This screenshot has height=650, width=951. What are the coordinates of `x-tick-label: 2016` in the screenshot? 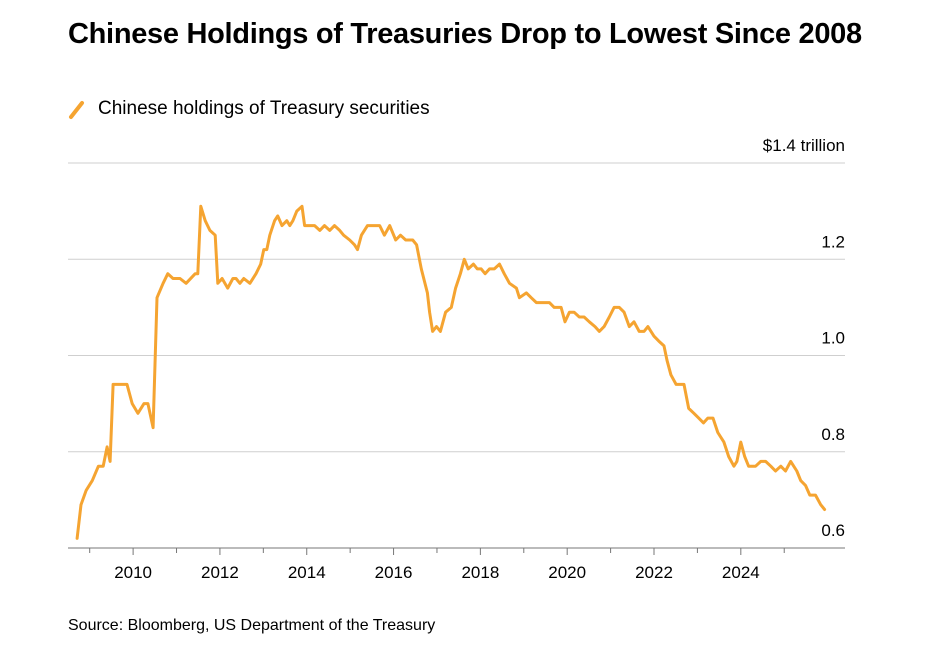 It's located at (394, 572).